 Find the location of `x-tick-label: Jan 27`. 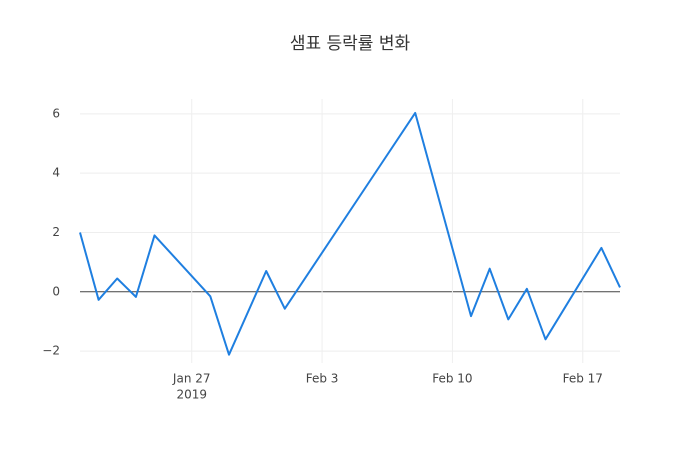

x-tick-label: Jan 27 is located at coordinates (191, 379).